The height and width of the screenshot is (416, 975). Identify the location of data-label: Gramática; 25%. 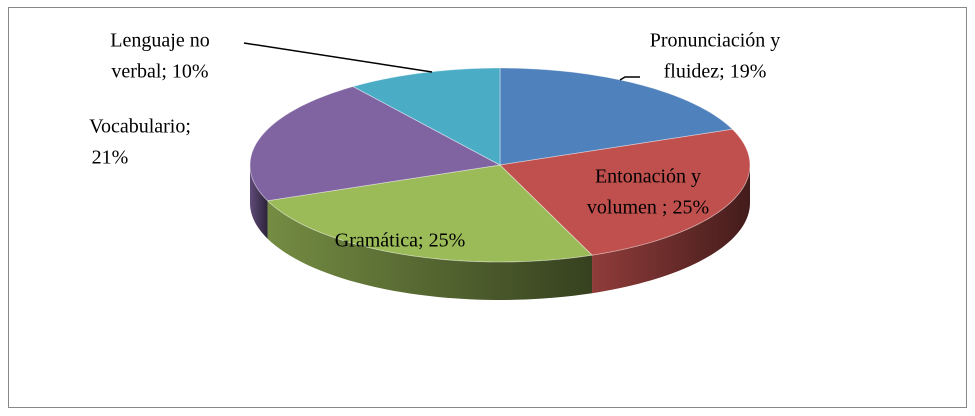
(400, 241).